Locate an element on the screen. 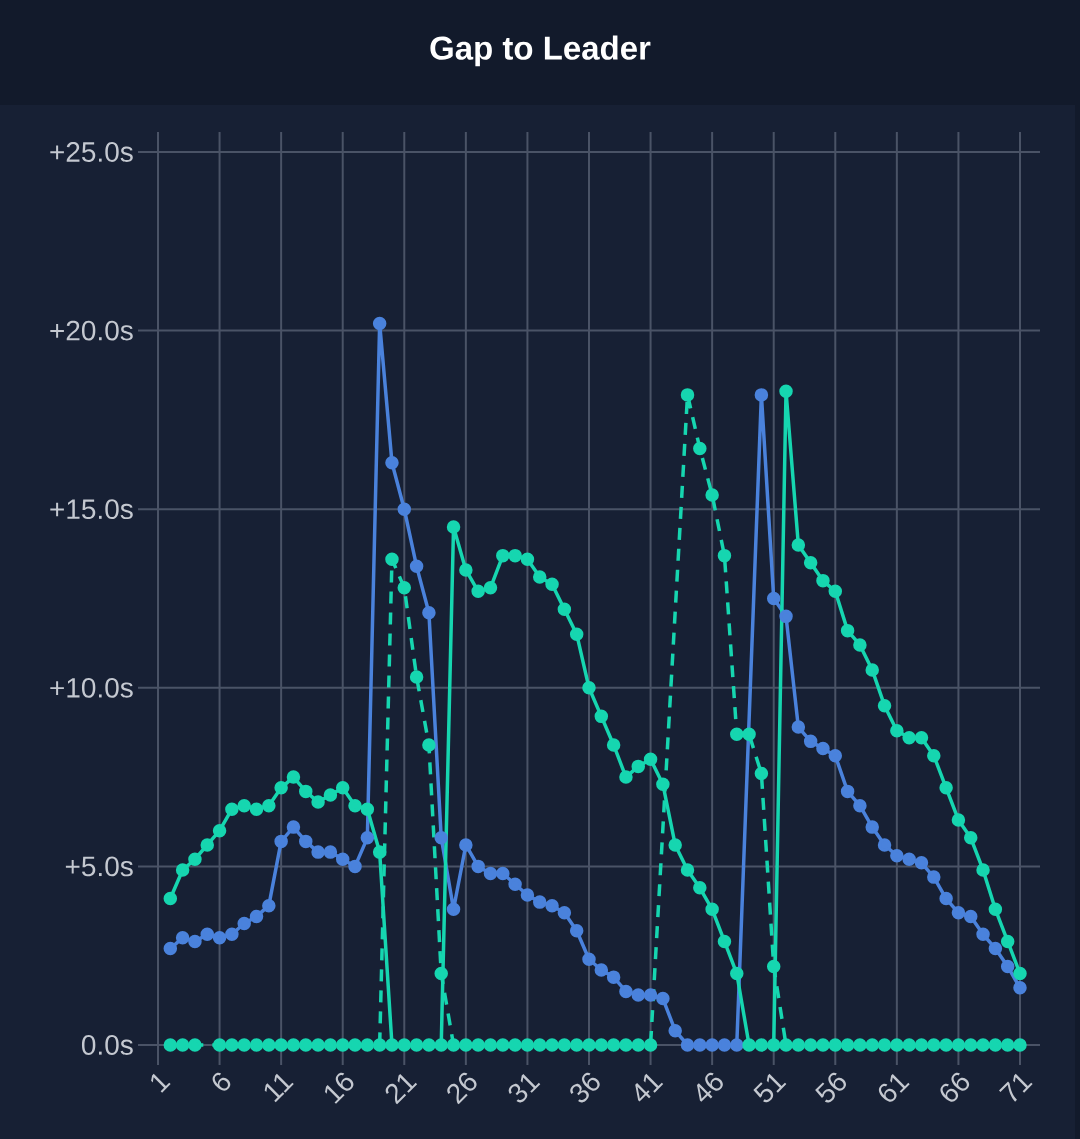  x-tick-label: 36 is located at coordinates (585, 1087).